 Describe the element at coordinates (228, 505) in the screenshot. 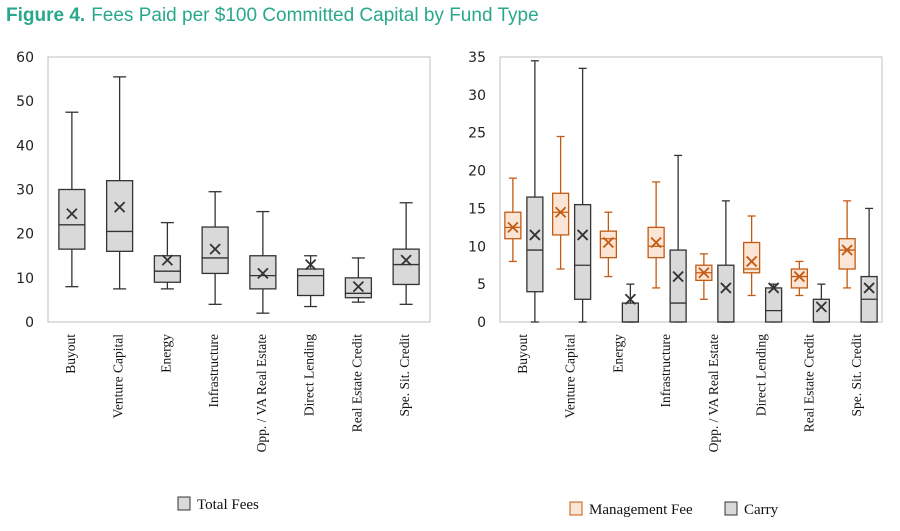

I see `legend-label: Total Fees` at that location.